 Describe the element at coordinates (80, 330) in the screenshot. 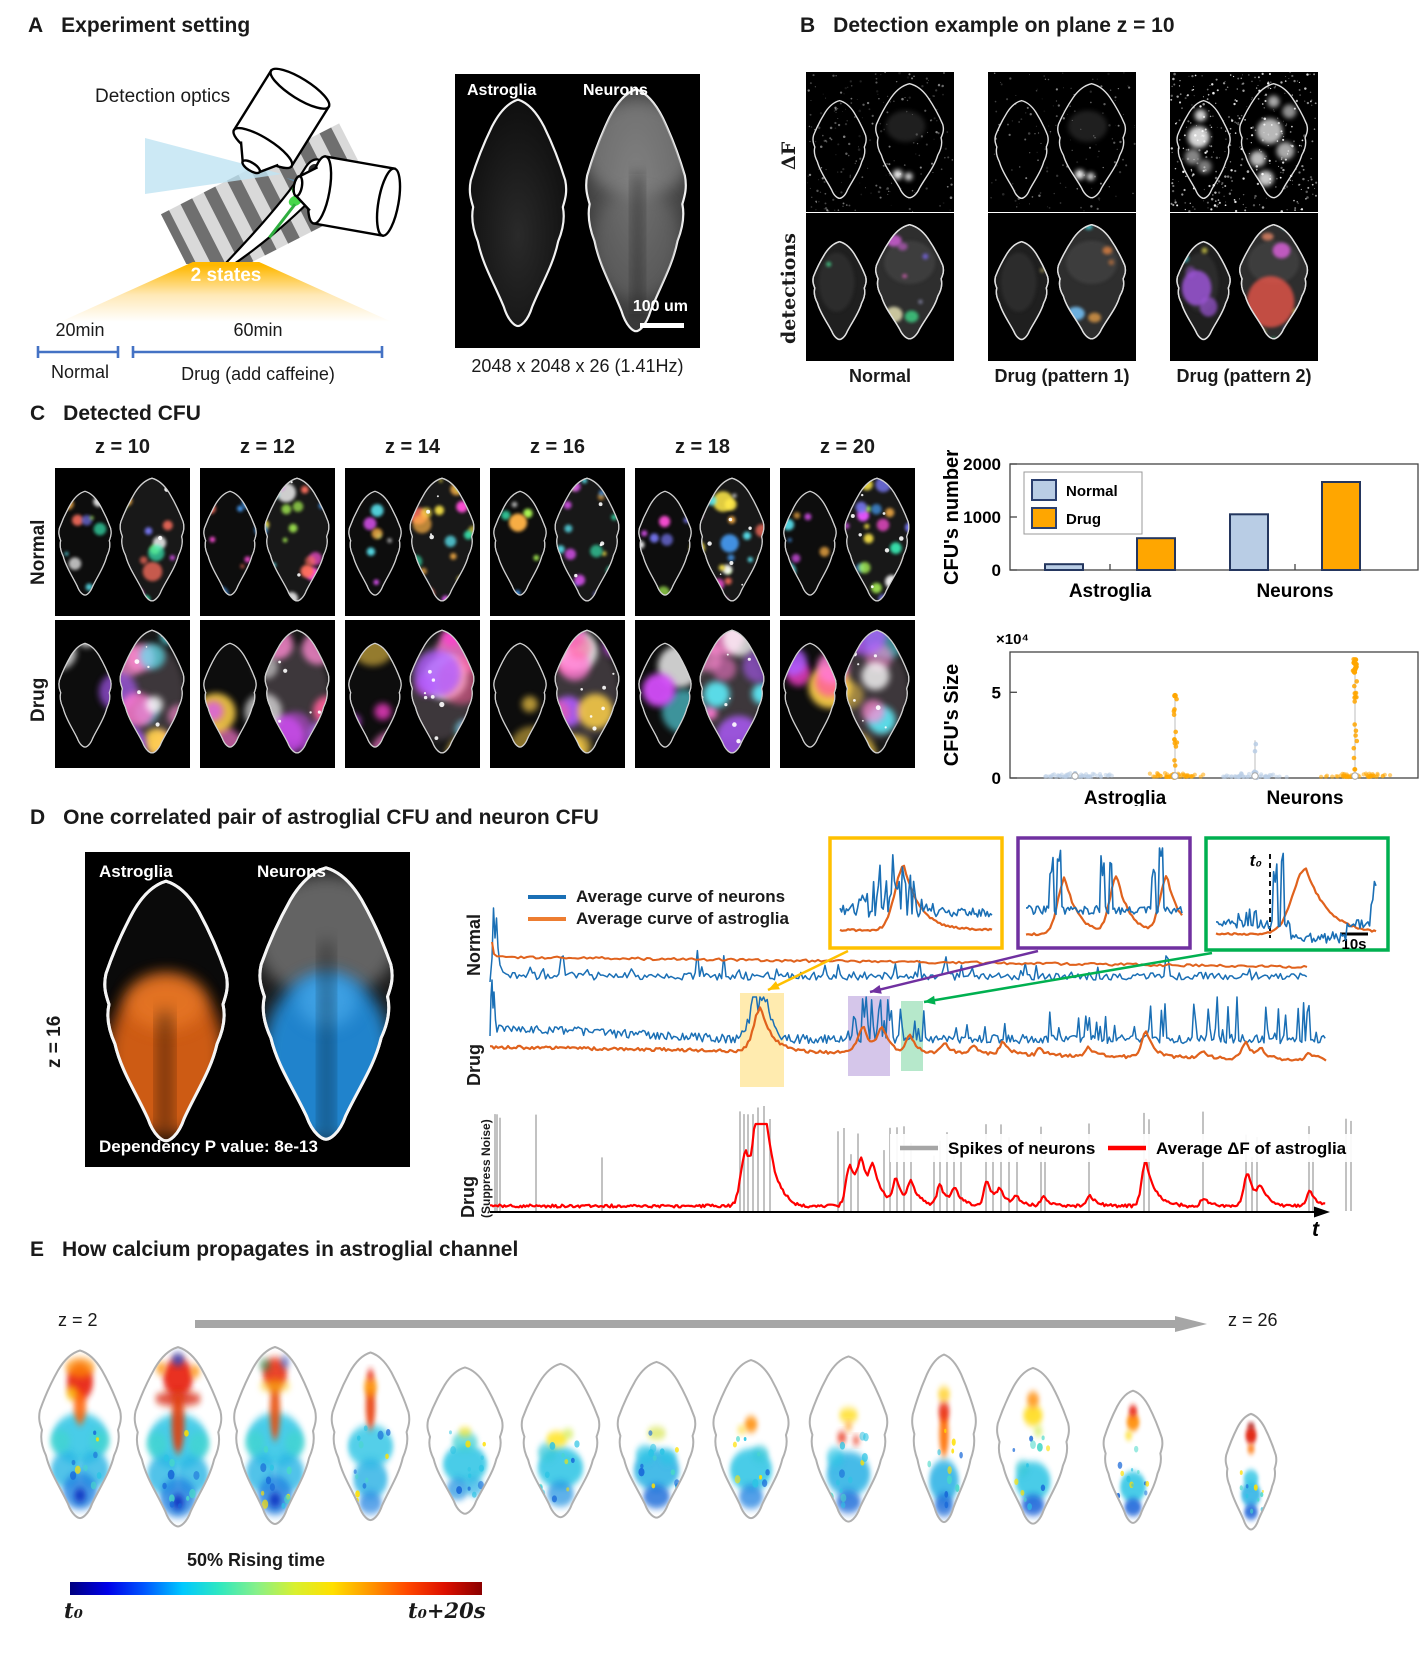

I see `normal-duration-label: 20min` at that location.